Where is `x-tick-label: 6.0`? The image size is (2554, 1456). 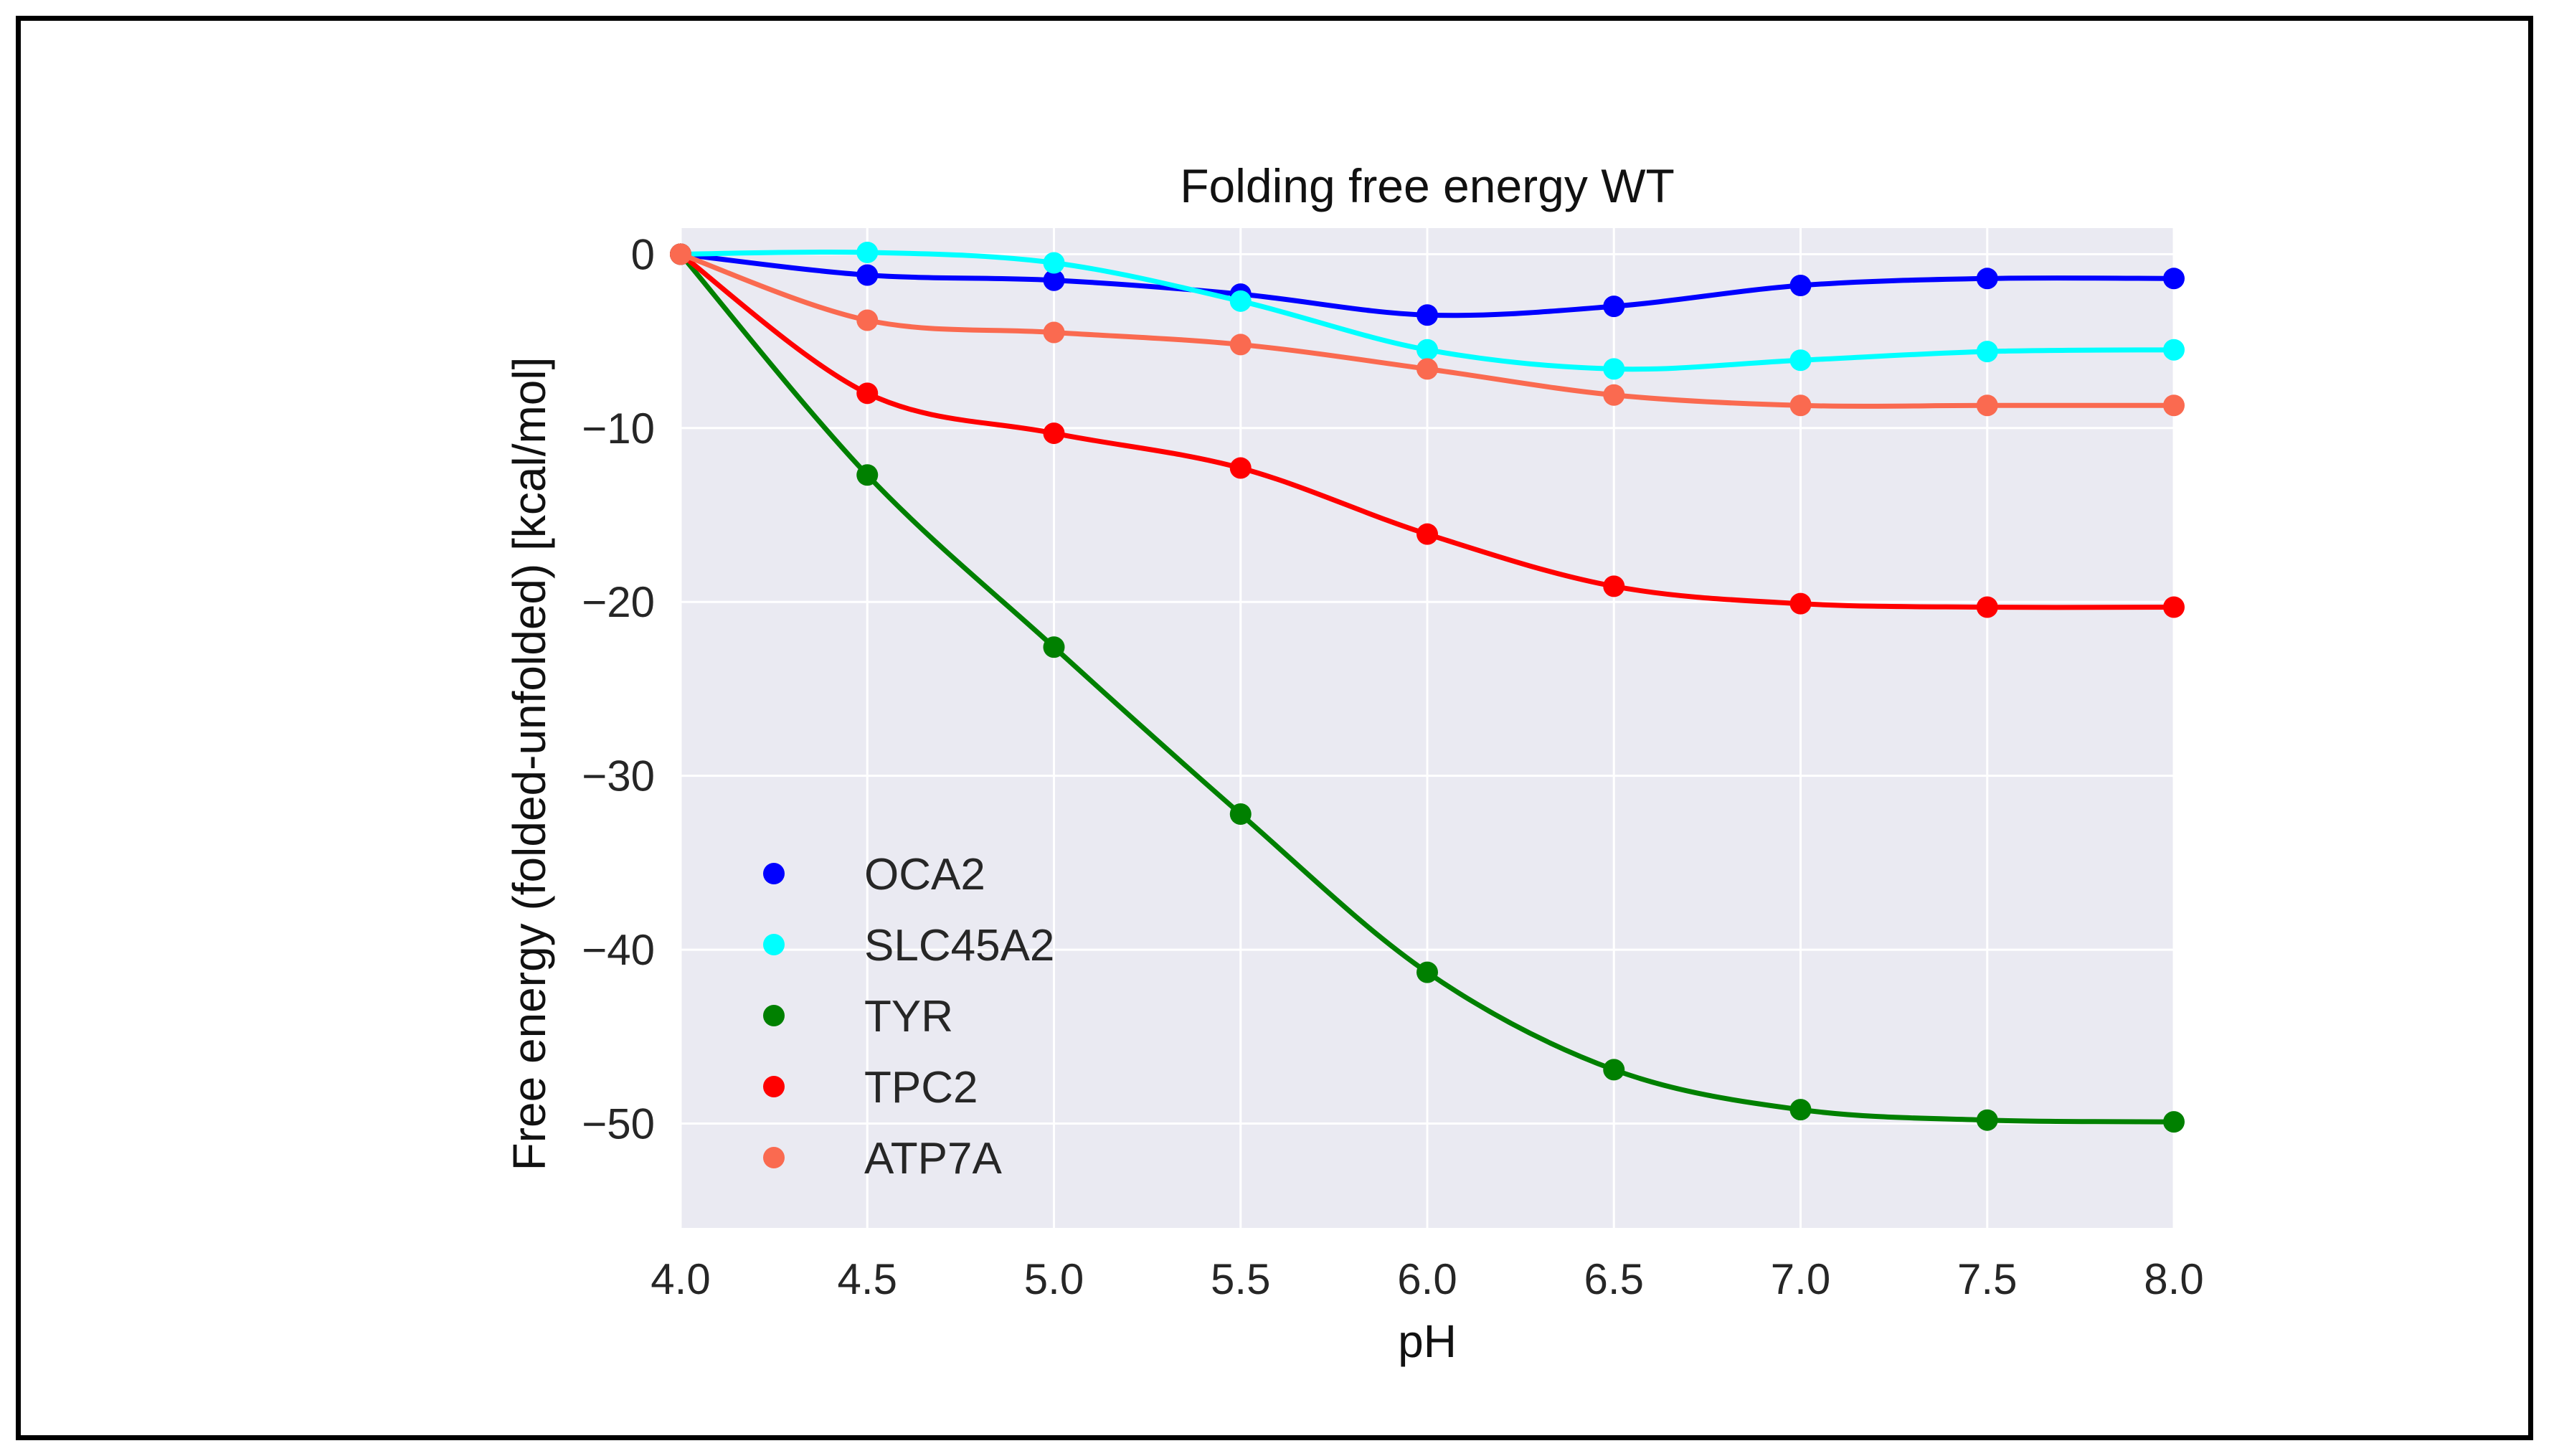 x-tick-label: 6.0 is located at coordinates (1427, 1279).